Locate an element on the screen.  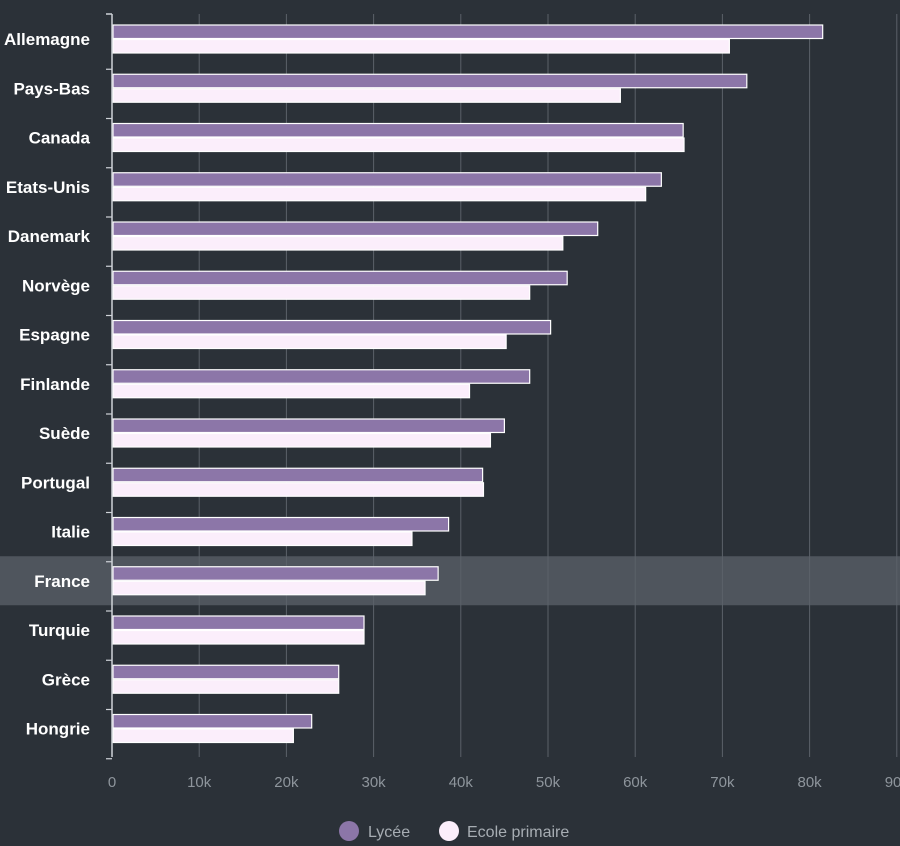
category-label: Etats-Unis is located at coordinates (48, 187).